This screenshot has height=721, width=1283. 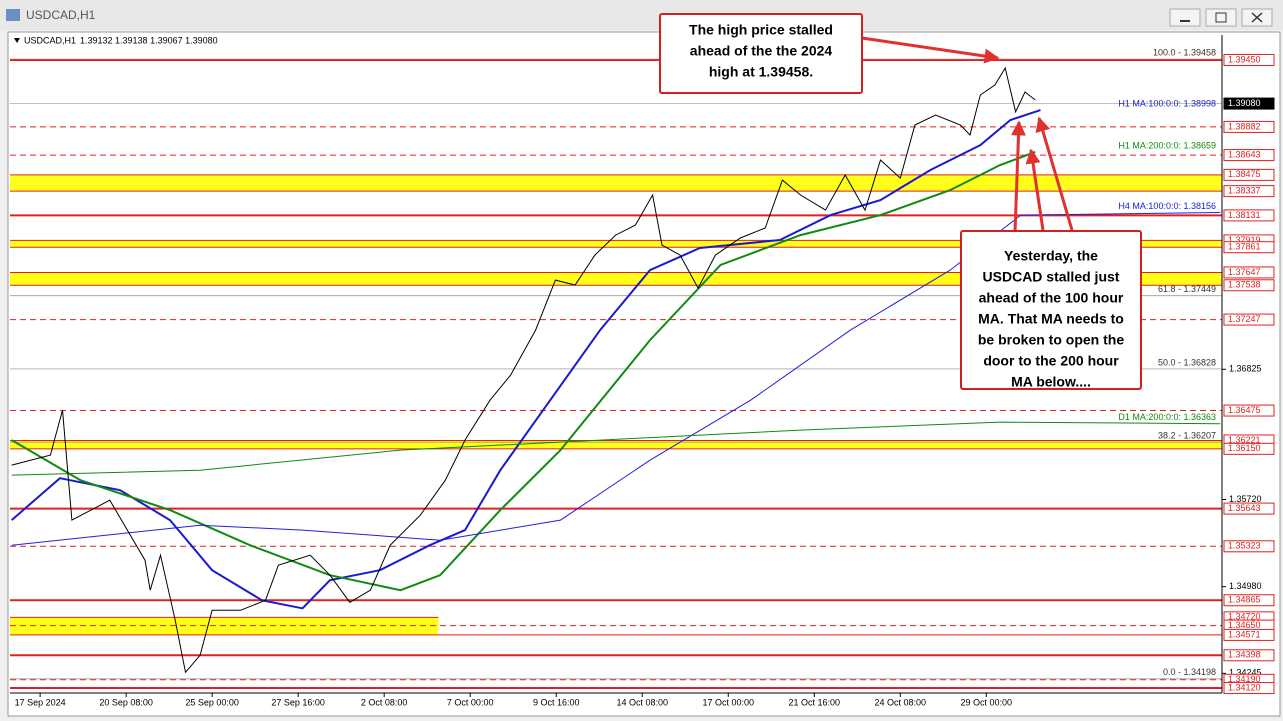 What do you see at coordinates (1244, 655) in the screenshot?
I see `level-label: 1.34398` at bounding box center [1244, 655].